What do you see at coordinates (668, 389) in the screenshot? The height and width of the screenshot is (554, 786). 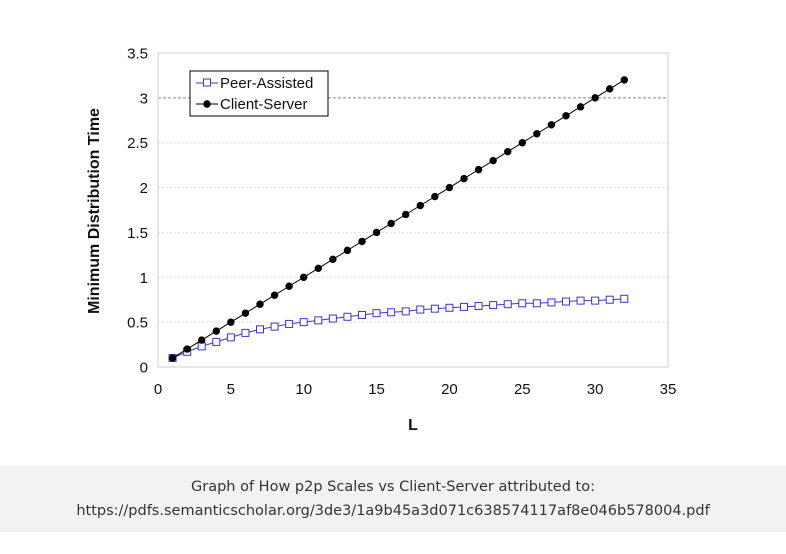 I see `x-tick-label: 35` at bounding box center [668, 389].